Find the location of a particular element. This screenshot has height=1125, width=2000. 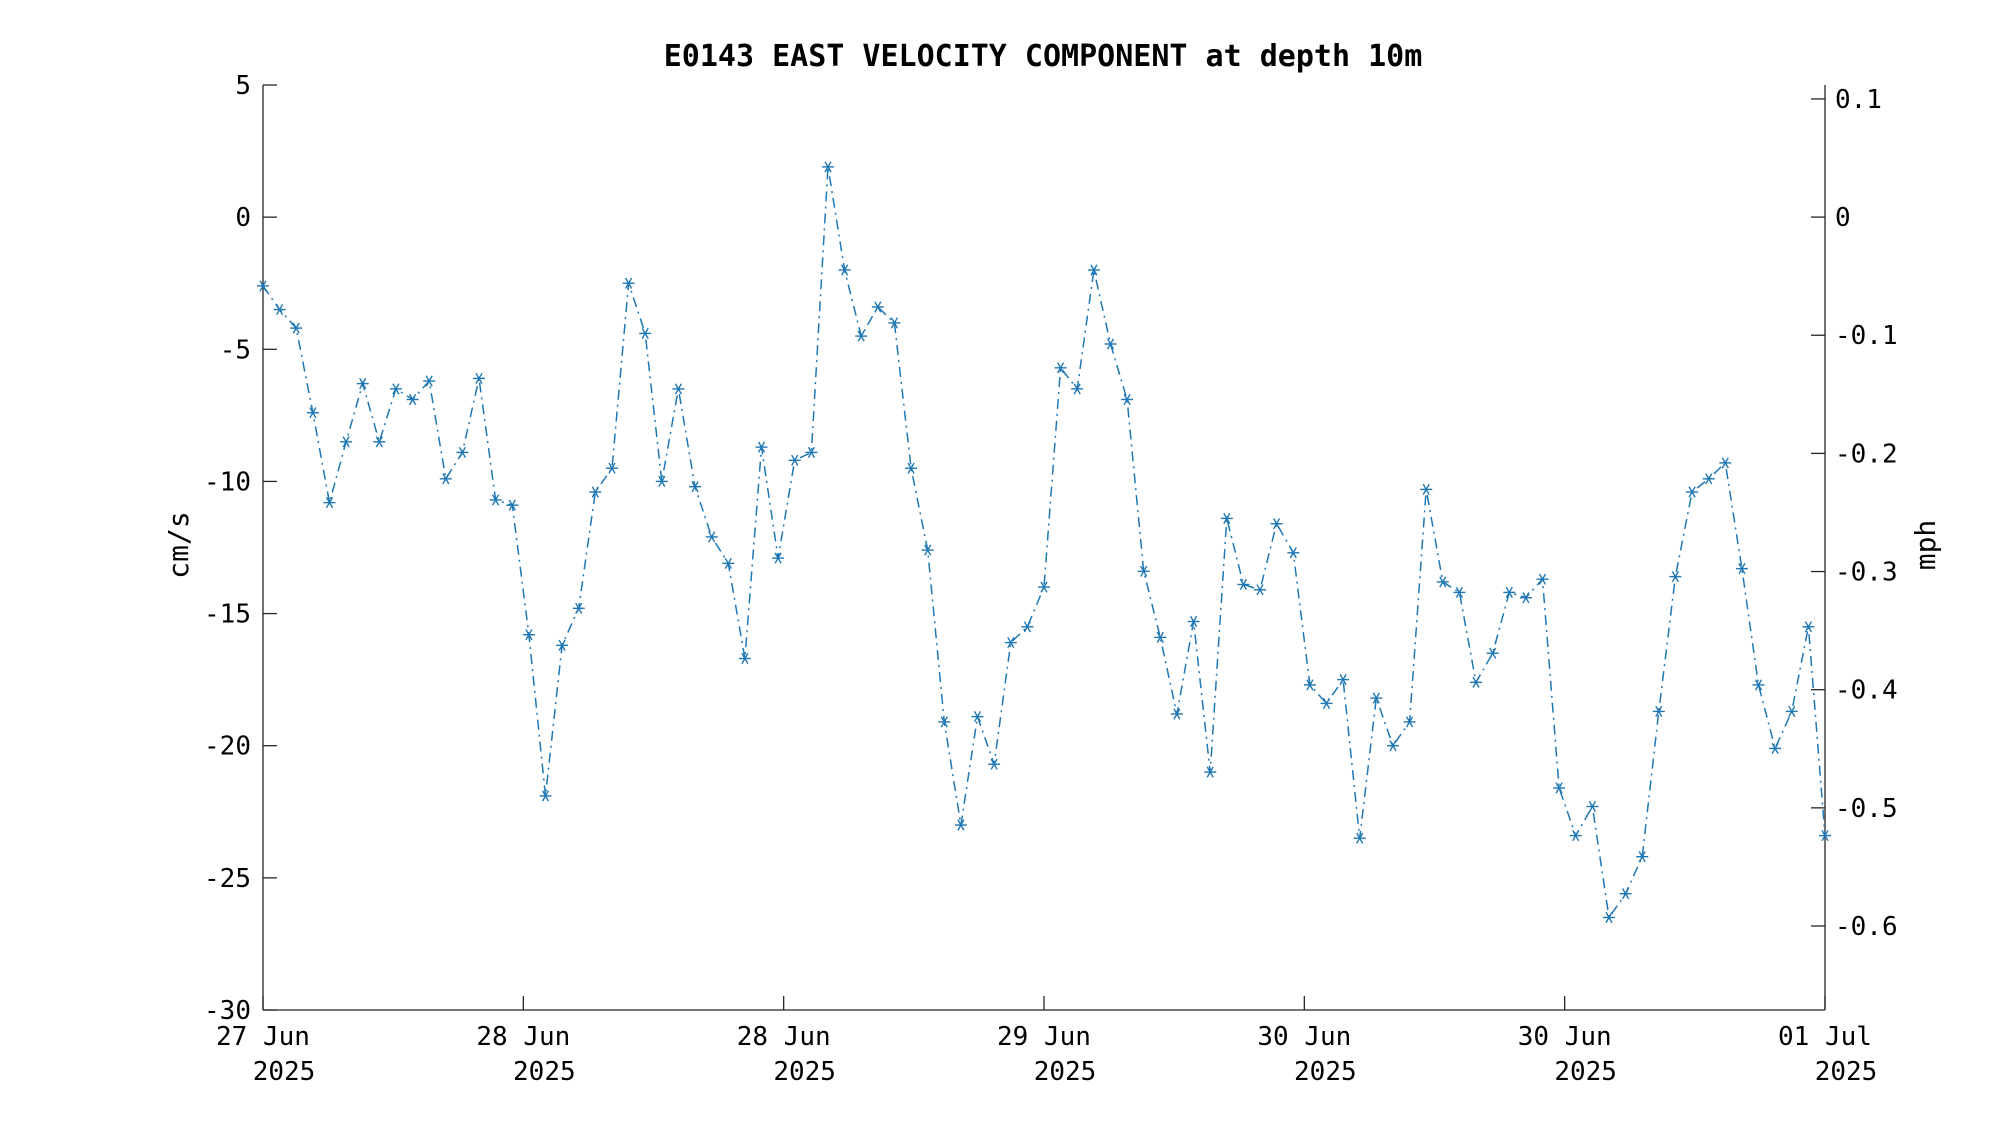

right-y-tick-label: -0.3 is located at coordinates (1866, 573).